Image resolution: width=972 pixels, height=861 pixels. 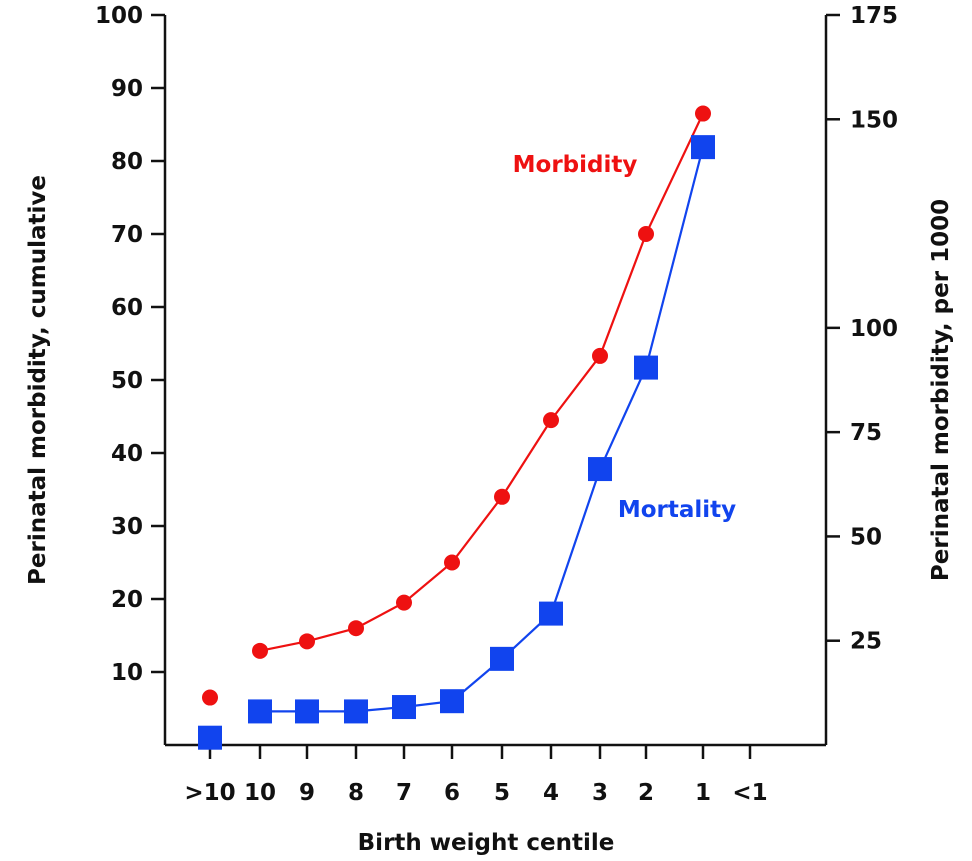 I want to click on x-tick-label: 7, so click(x=404, y=793).